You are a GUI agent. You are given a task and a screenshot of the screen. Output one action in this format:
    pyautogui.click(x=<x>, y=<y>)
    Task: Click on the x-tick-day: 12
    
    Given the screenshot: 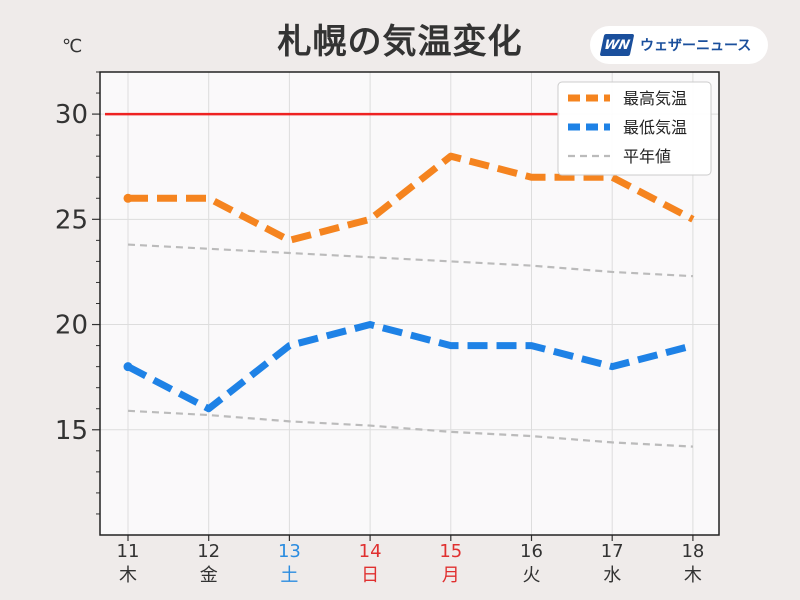 What is the action you would take?
    pyautogui.click(x=208, y=551)
    